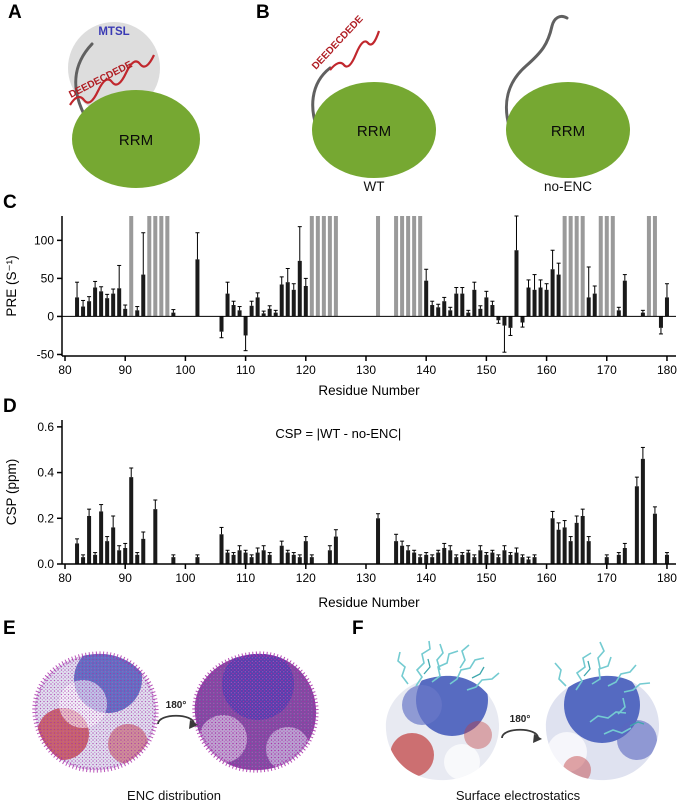 This screenshot has width=688, height=806. What do you see at coordinates (537, 78) in the screenshot?
I see `disordered-tail` at bounding box center [537, 78].